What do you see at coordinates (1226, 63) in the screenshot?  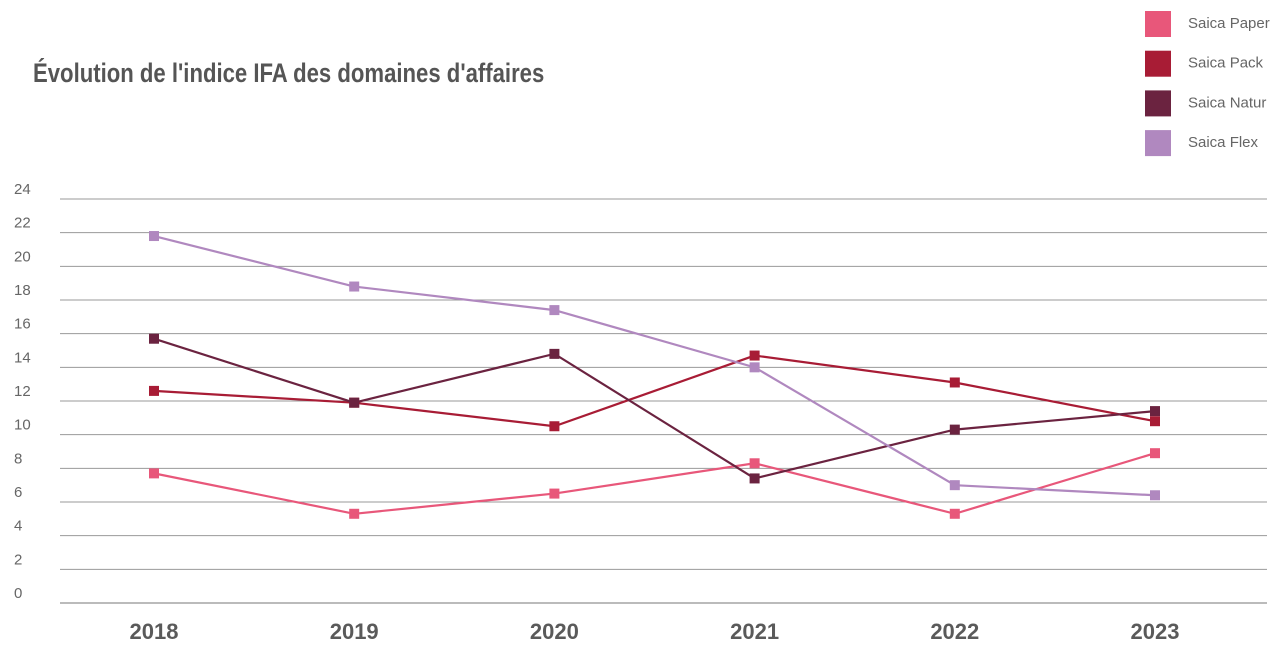 I see `legend-label: Saica Pack` at bounding box center [1226, 63].